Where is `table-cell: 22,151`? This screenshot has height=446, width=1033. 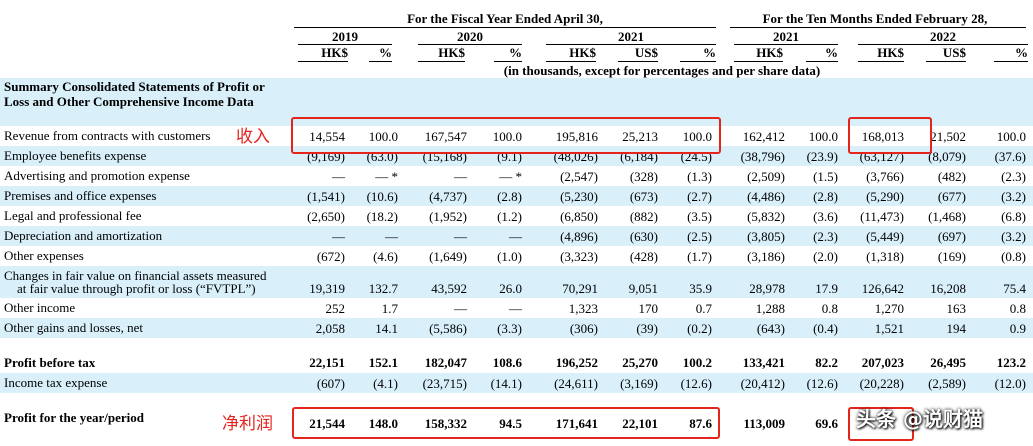
table-cell: 22,151 is located at coordinates (327, 362).